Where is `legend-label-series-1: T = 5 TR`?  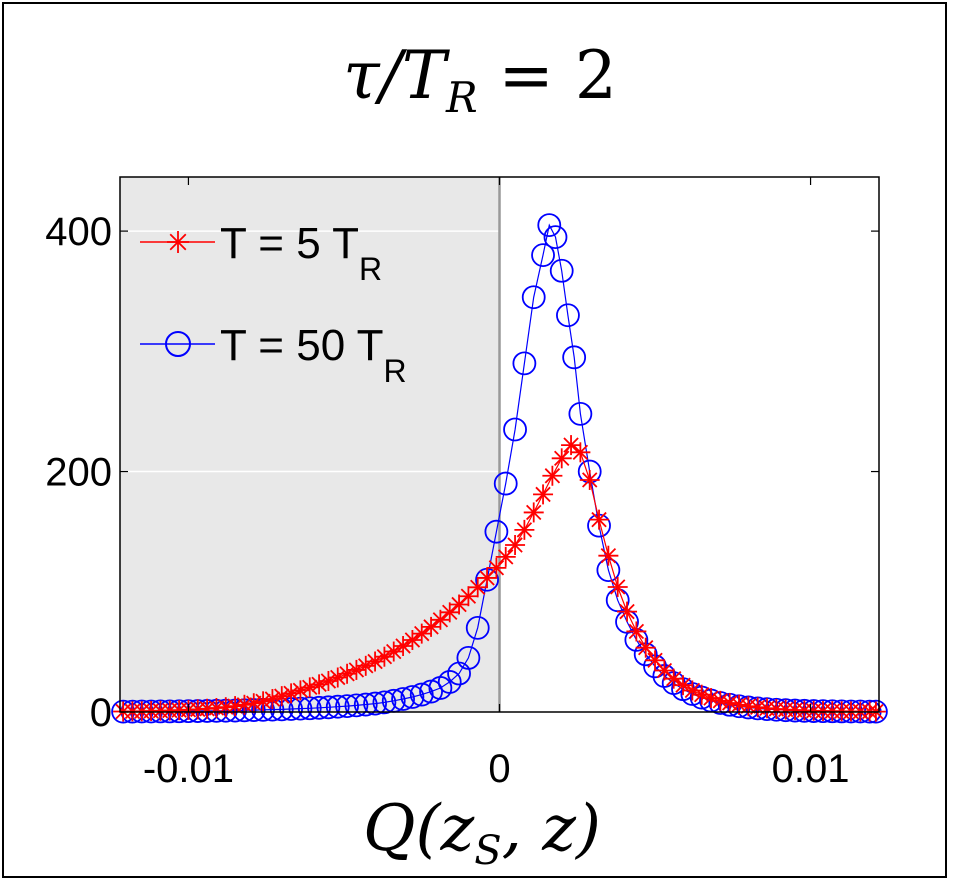
legend-label-series-1: T = 5 TR is located at coordinates (301, 253).